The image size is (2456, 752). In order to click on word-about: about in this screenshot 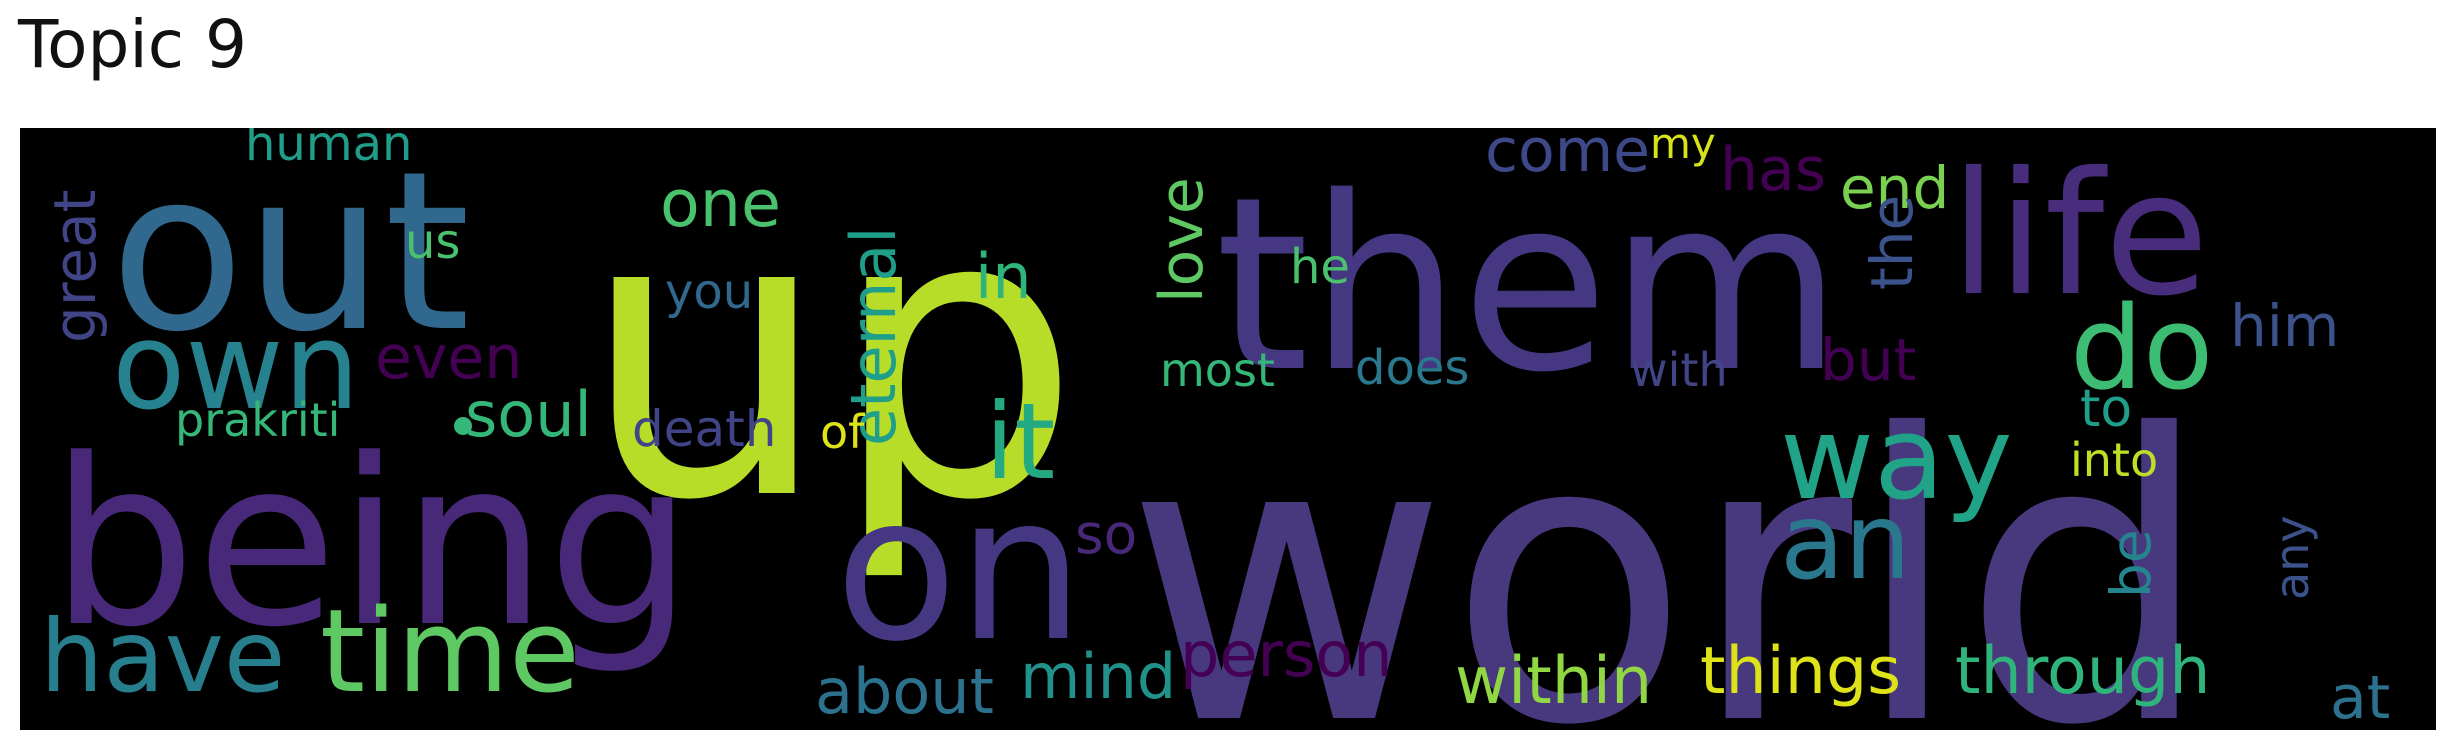, I will do `click(904, 691)`.